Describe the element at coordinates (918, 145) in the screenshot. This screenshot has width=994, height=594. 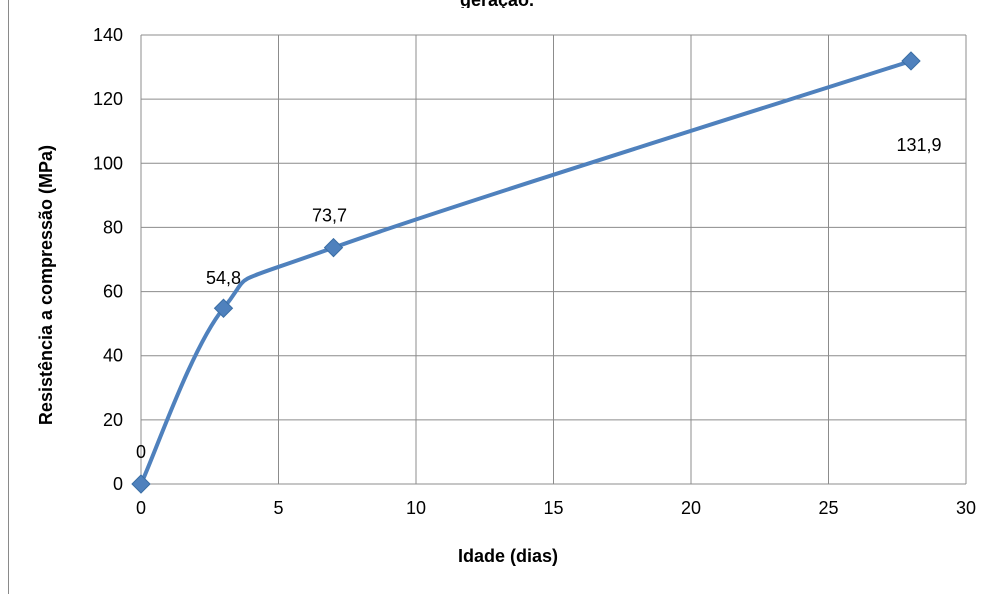
I see `data-label: 131,9` at that location.